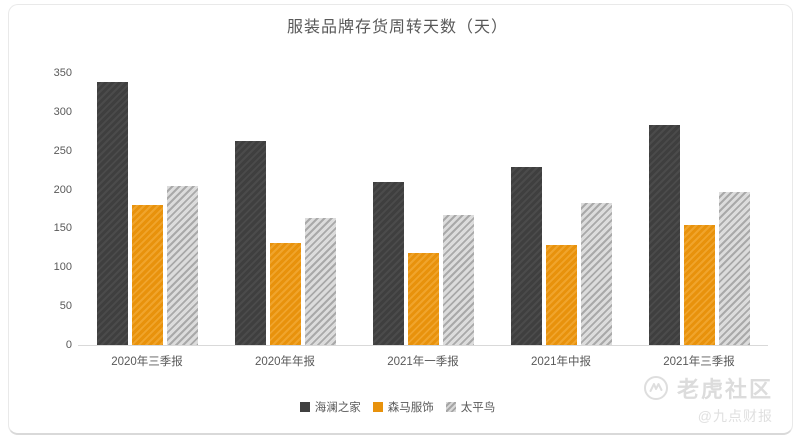 This screenshot has width=795, height=438. I want to click on legend-item-太平鸟: 太平鸟, so click(470, 407).